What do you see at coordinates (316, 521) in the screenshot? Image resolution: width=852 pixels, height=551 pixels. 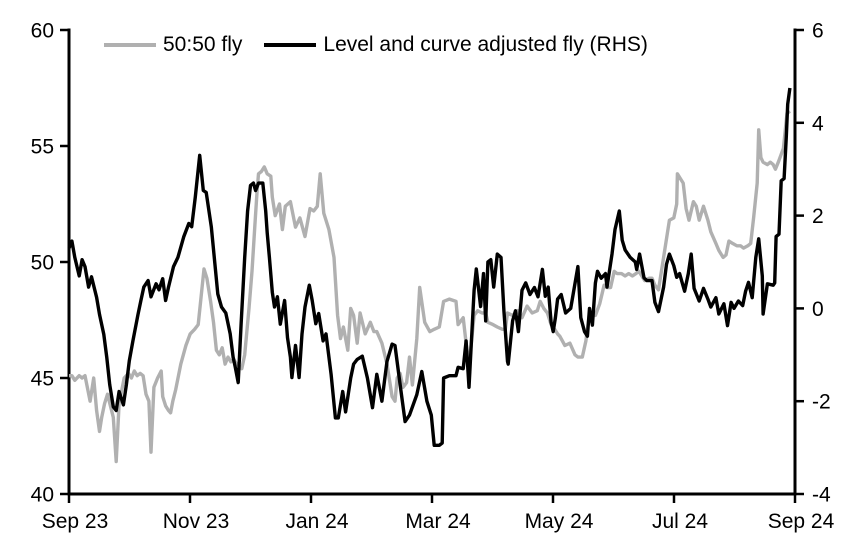 I see `x-axis-tick-label: Jan 24` at bounding box center [316, 521].